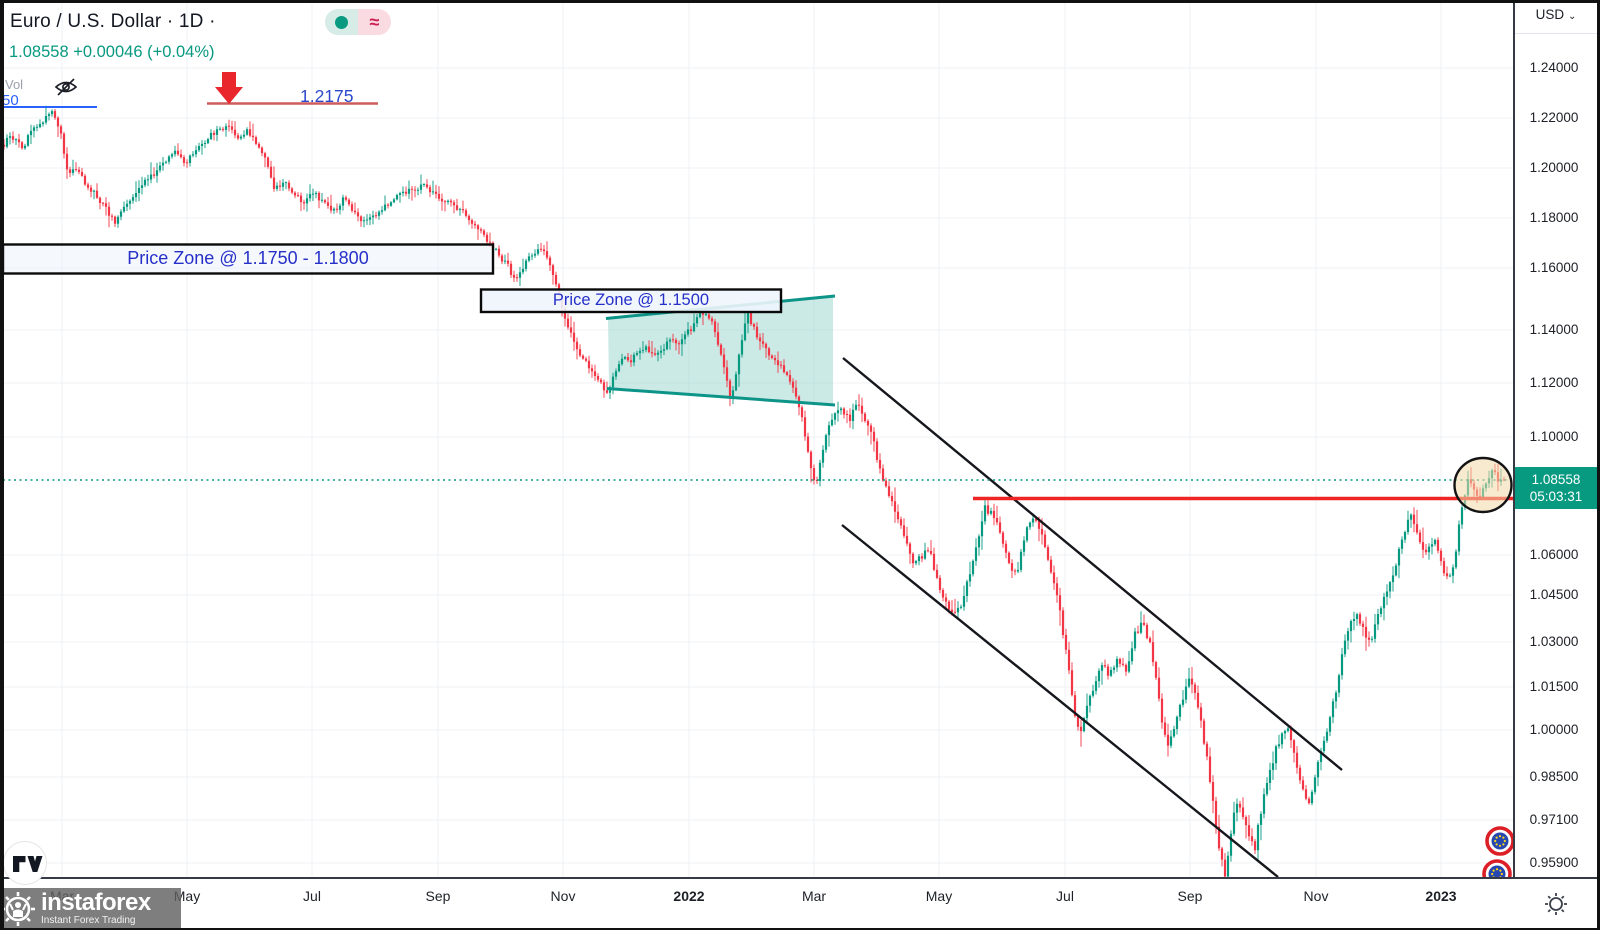  What do you see at coordinates (96, 902) in the screenshot?
I see `watermark-brand: instaforex` at bounding box center [96, 902].